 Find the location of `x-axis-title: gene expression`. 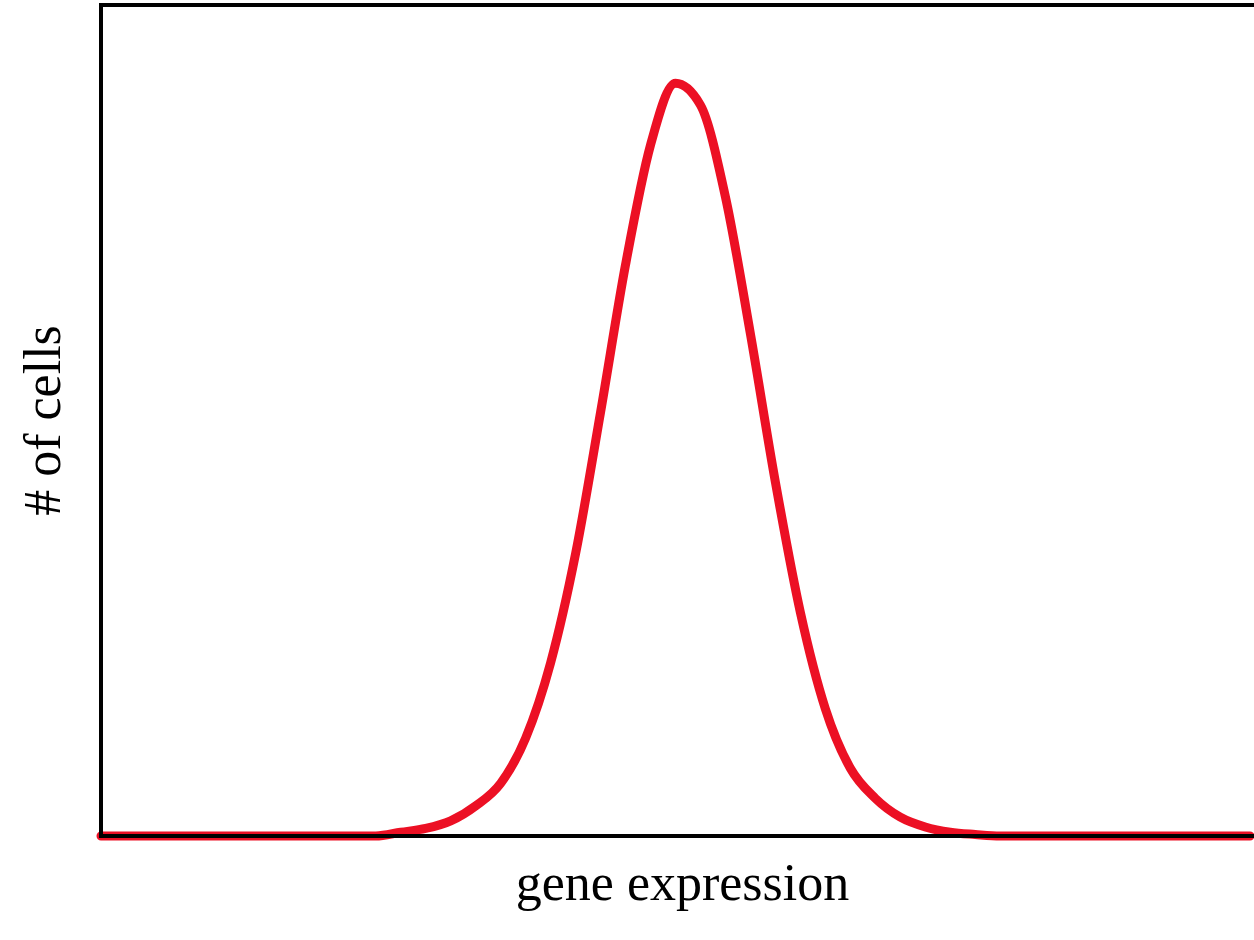

x-axis-title: gene expression is located at coordinates (682, 882).